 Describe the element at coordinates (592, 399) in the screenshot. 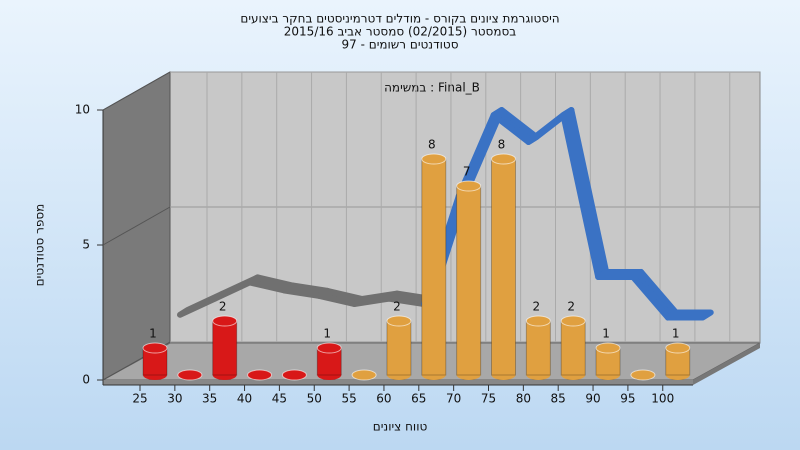

I see `x-tick-label: 90` at that location.